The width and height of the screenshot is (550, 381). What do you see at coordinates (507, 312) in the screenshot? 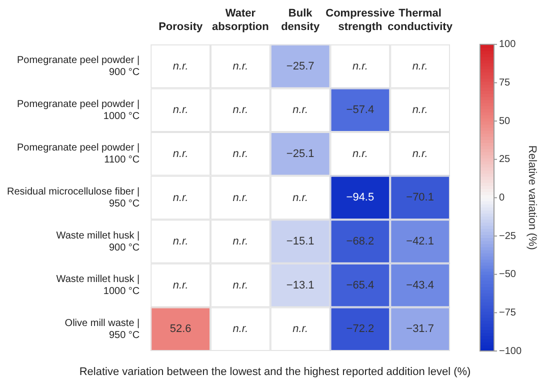
I see `color-bar-label: −75` at bounding box center [507, 312].